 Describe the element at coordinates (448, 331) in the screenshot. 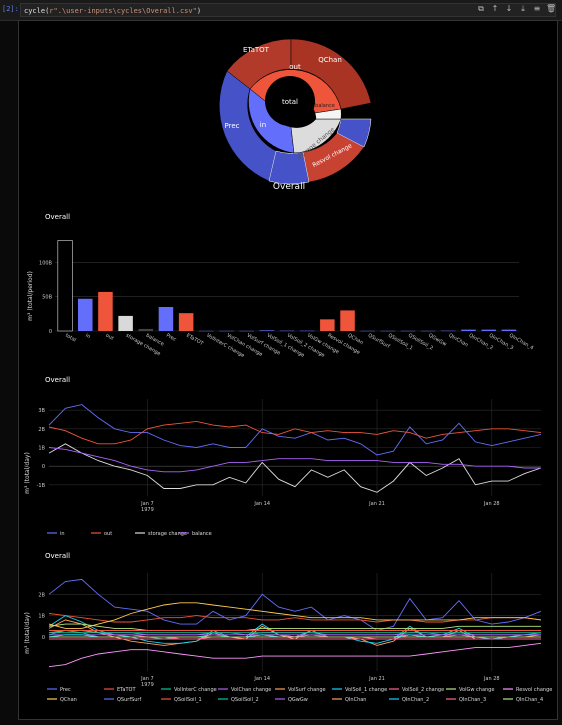

I see `bar-qinchan` at that location.